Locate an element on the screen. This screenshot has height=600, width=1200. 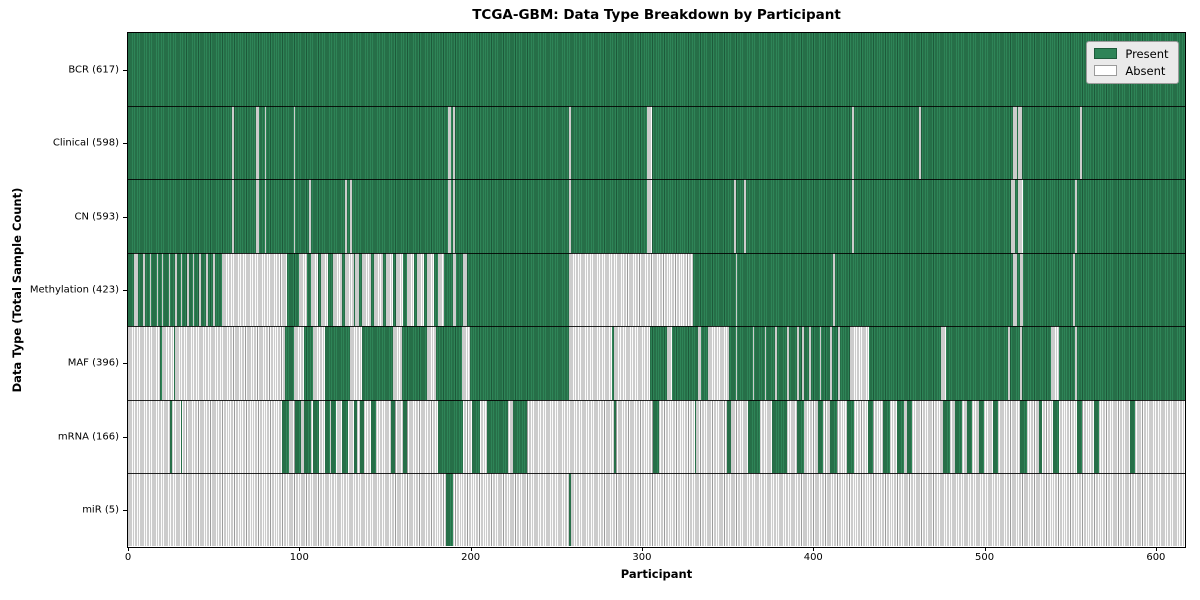
x-tick-label: 400 is located at coordinates (813, 557).